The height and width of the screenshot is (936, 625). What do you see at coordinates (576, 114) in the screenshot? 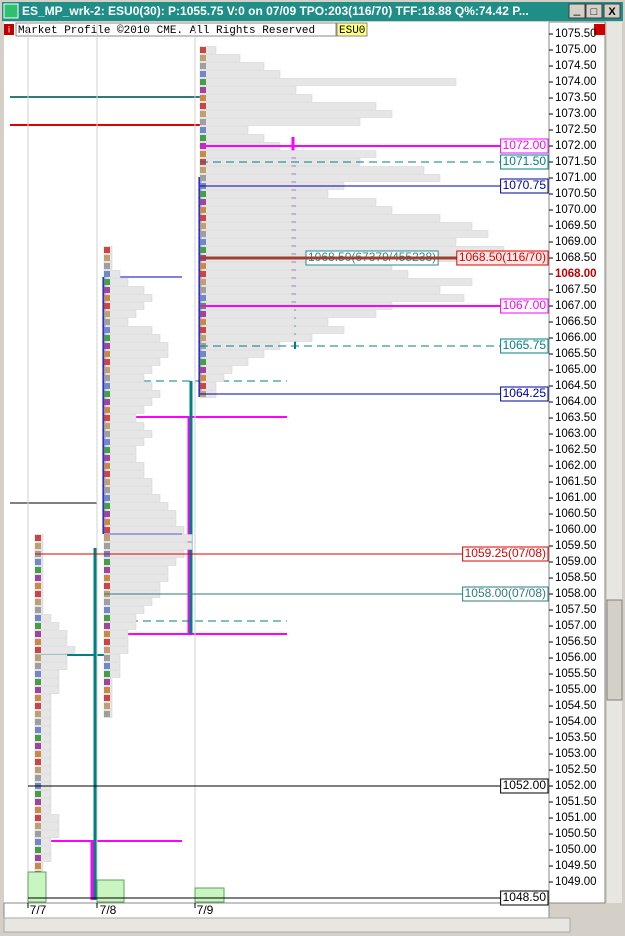
I see `y-tick-label: 1073.00` at bounding box center [576, 114].